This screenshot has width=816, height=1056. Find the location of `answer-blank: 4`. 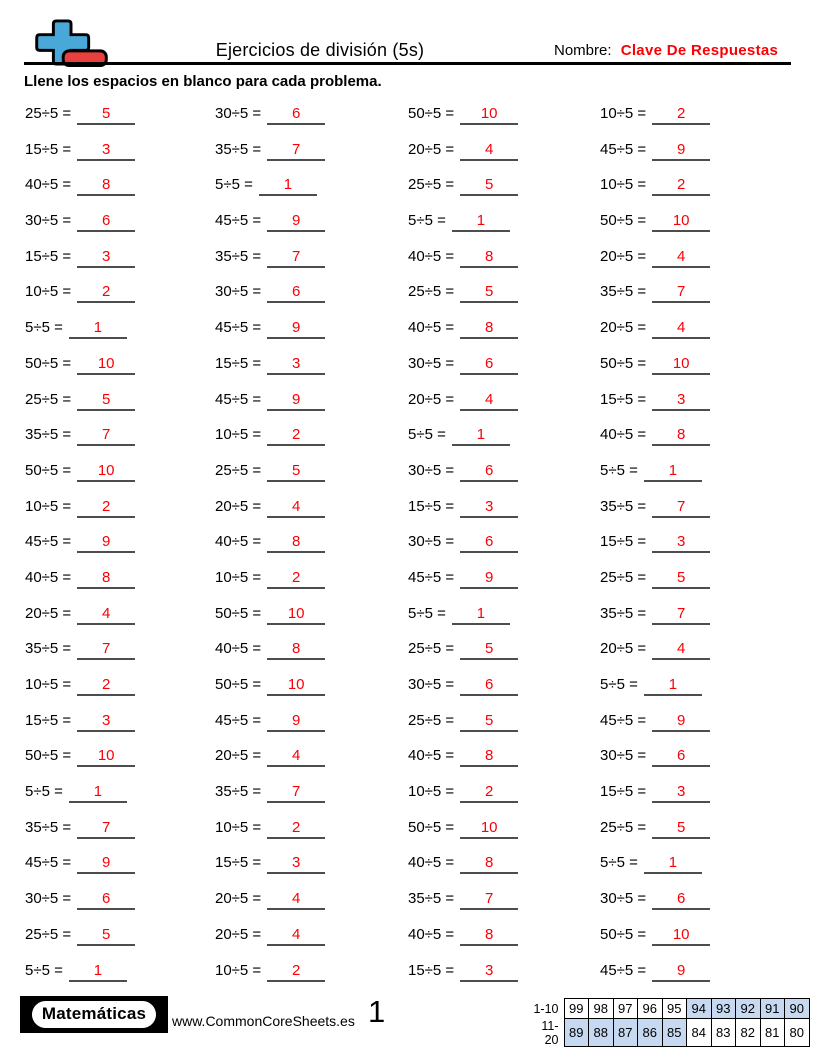

answer-blank: 4 is located at coordinates (106, 614).